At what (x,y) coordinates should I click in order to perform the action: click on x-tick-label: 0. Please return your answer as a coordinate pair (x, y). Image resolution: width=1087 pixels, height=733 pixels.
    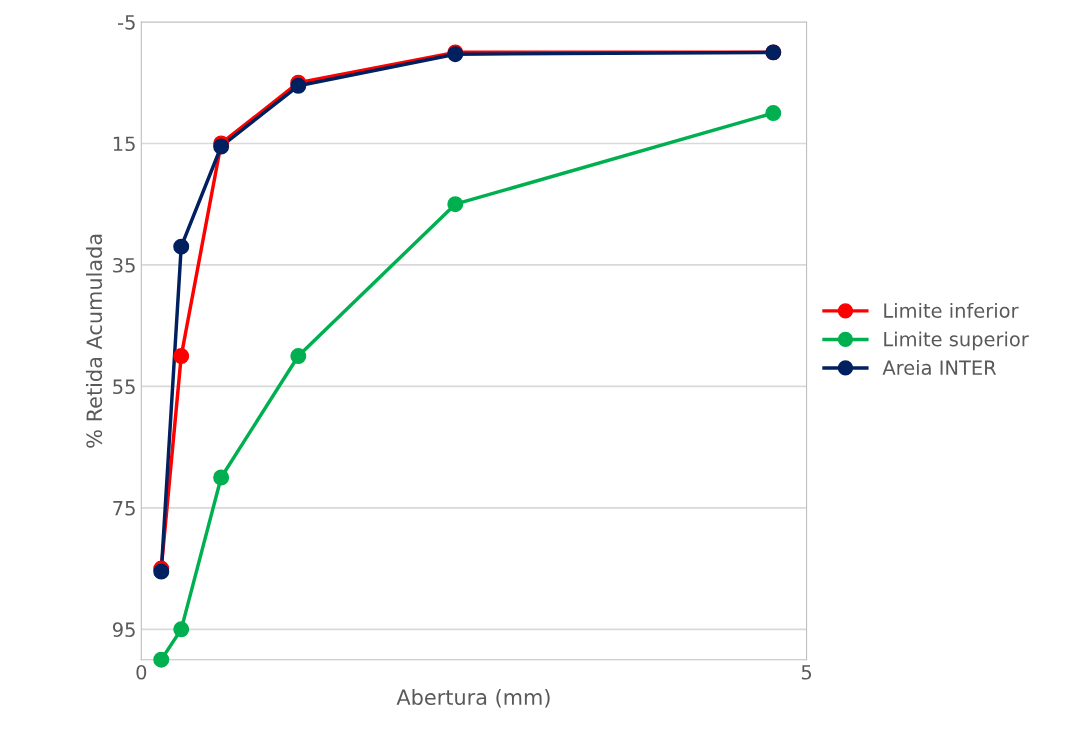
    Looking at the image, I should click on (141, 672).